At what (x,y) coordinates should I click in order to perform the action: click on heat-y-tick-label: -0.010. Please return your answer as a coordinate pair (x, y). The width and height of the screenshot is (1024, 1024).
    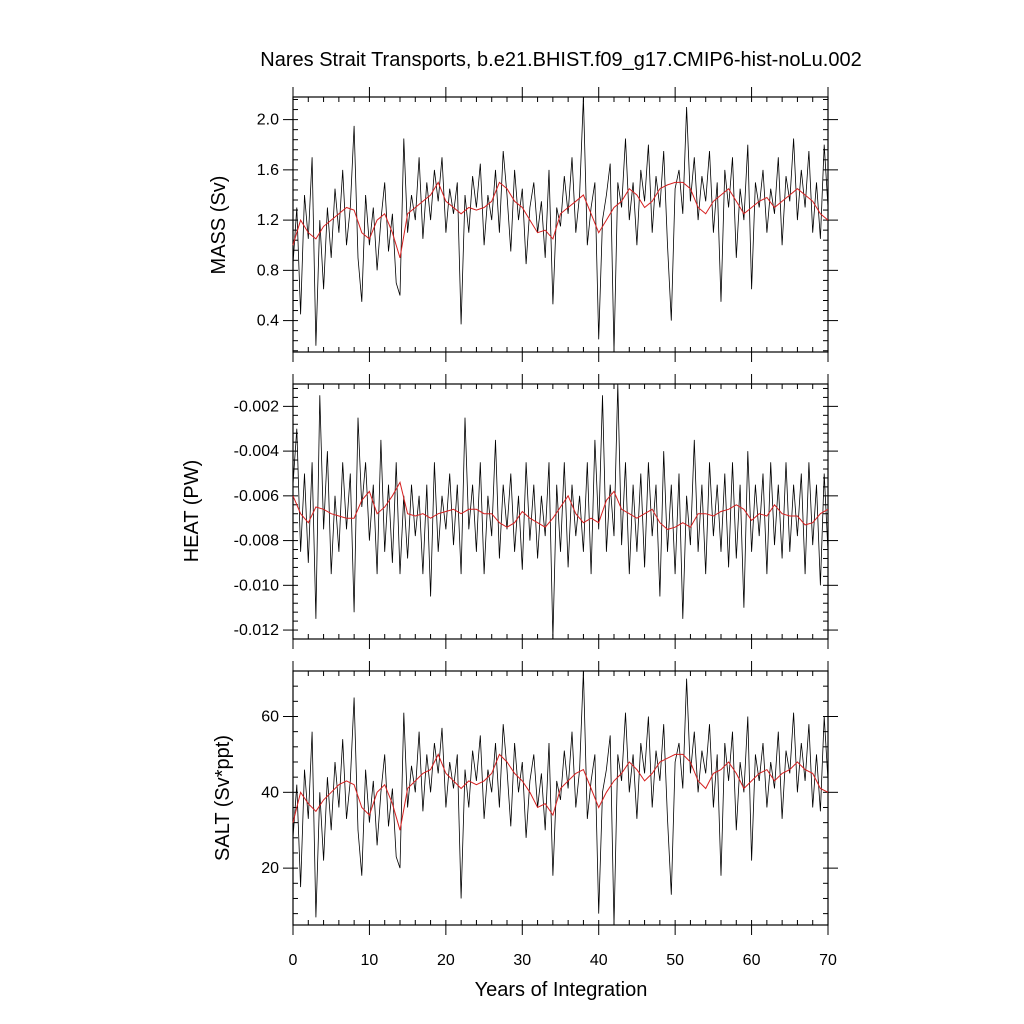
    Looking at the image, I should click on (256, 585).